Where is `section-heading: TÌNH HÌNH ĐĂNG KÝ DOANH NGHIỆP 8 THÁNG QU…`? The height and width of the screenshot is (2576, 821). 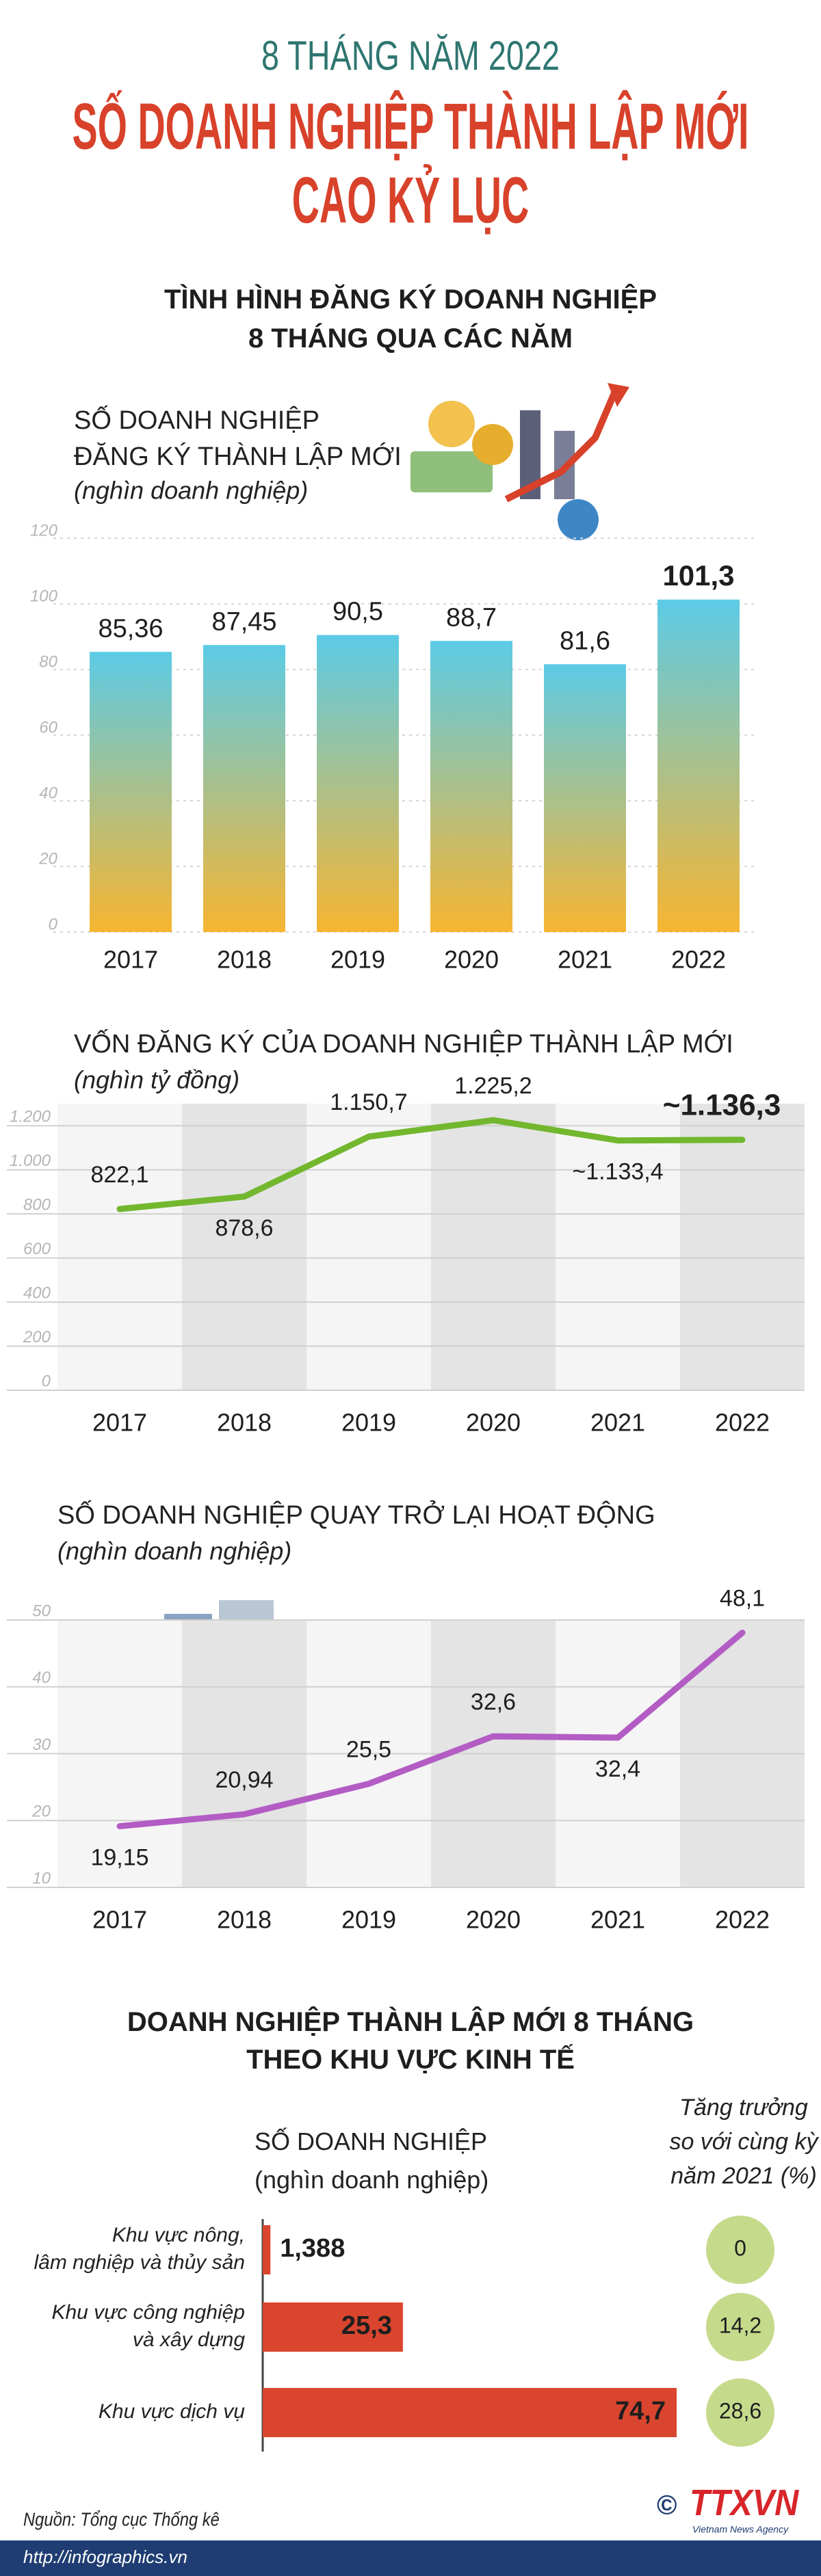 section-heading: TÌNH HÌNH ĐĂNG KÝ DOANH NGHIỆP 8 THÁNG QU… is located at coordinates (410, 318).